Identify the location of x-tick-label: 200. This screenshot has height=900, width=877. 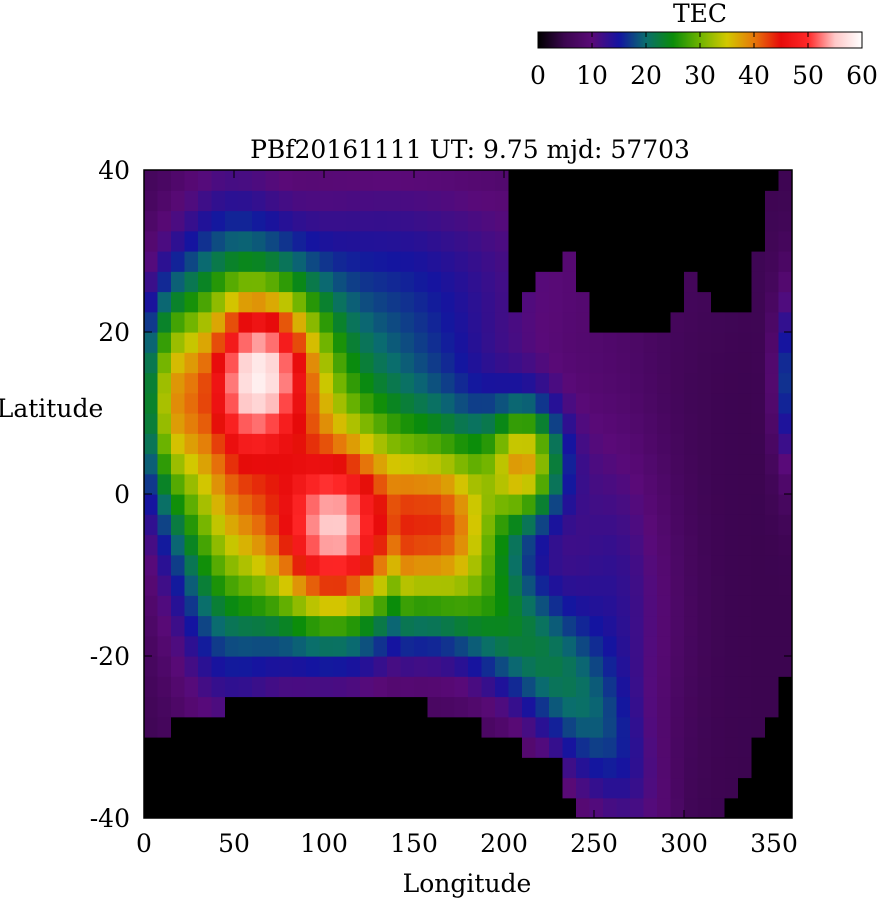
(504, 843).